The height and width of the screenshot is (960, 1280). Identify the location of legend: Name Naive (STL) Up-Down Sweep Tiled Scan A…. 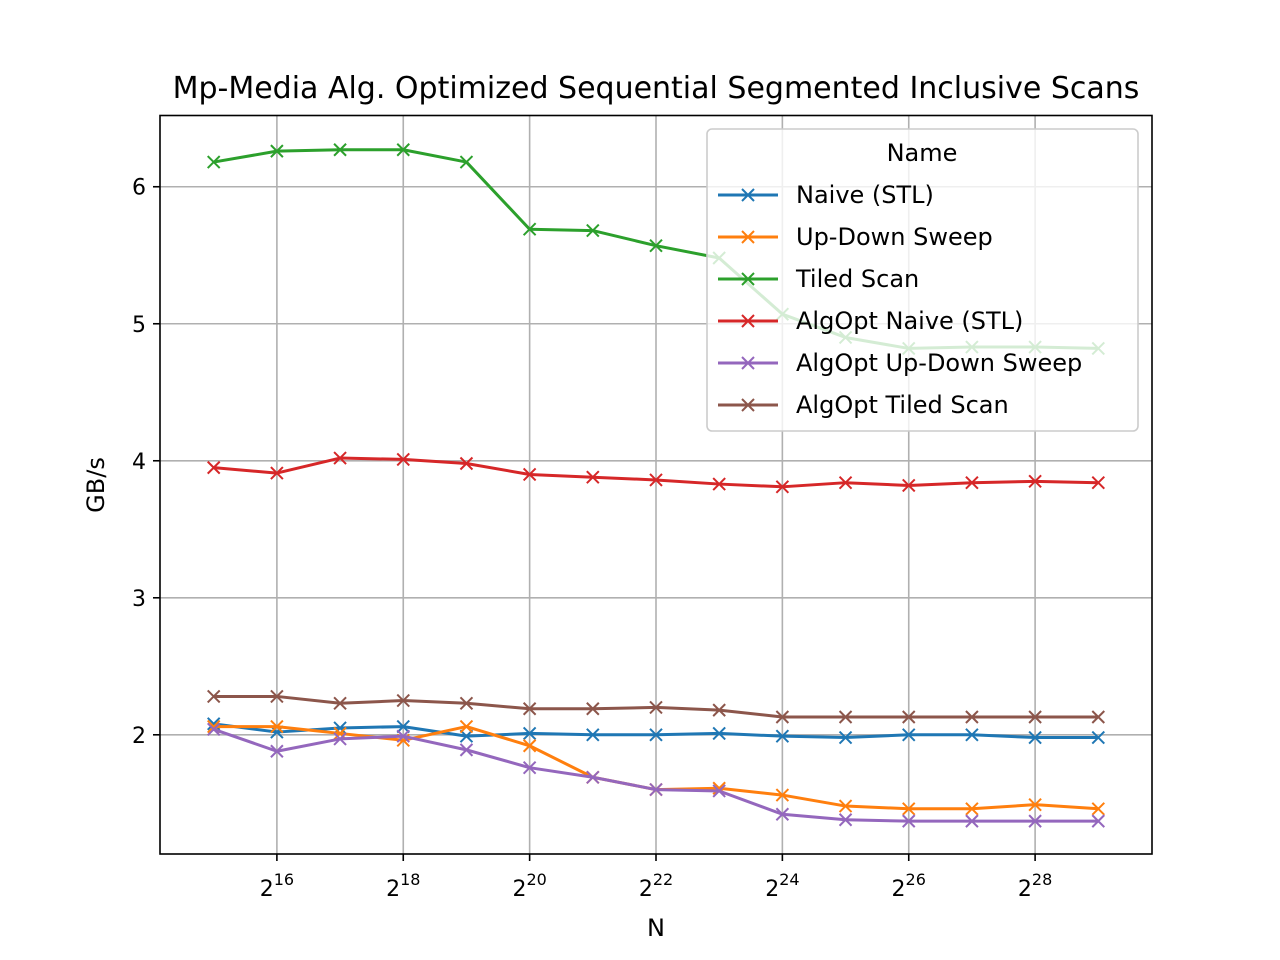
(922, 280).